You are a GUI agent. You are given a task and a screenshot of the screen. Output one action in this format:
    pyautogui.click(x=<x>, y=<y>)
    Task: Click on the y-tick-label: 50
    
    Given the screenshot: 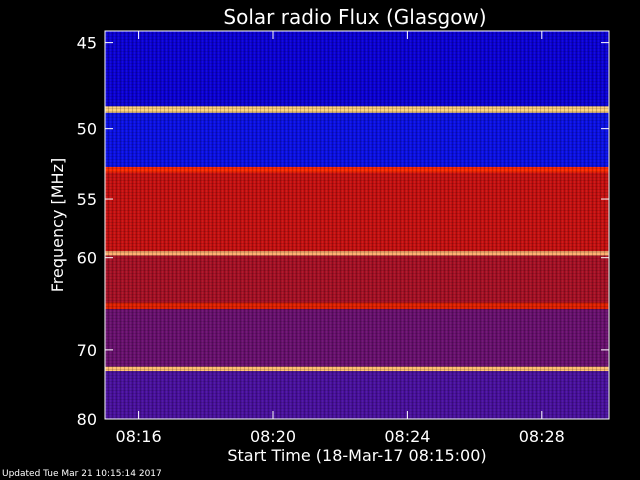 What is the action you would take?
    pyautogui.click(x=87, y=129)
    